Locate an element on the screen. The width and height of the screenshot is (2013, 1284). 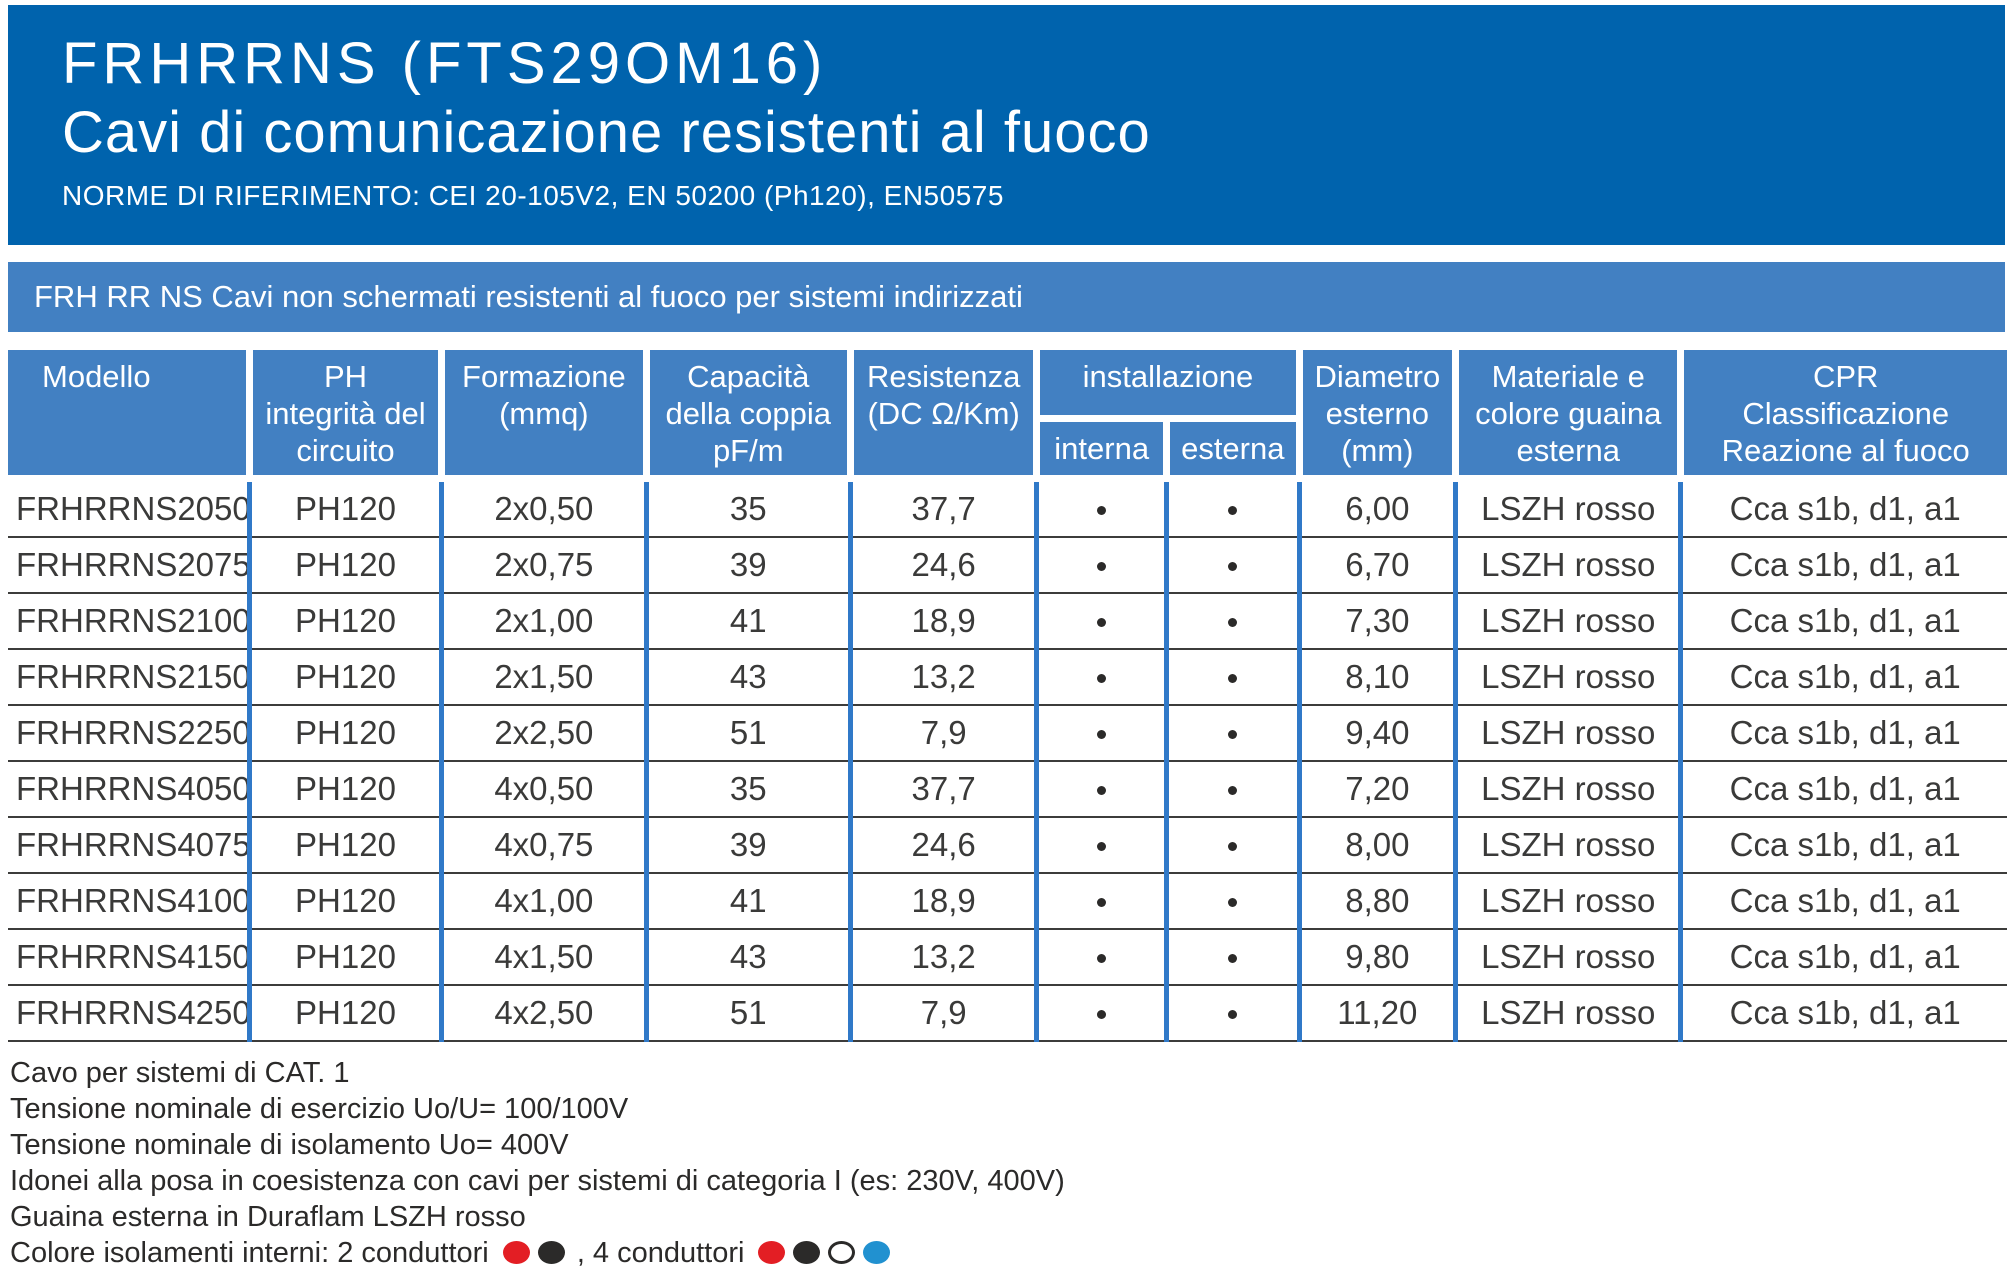
cell-modello: FRHRRNS4150 is located at coordinates (130, 957).